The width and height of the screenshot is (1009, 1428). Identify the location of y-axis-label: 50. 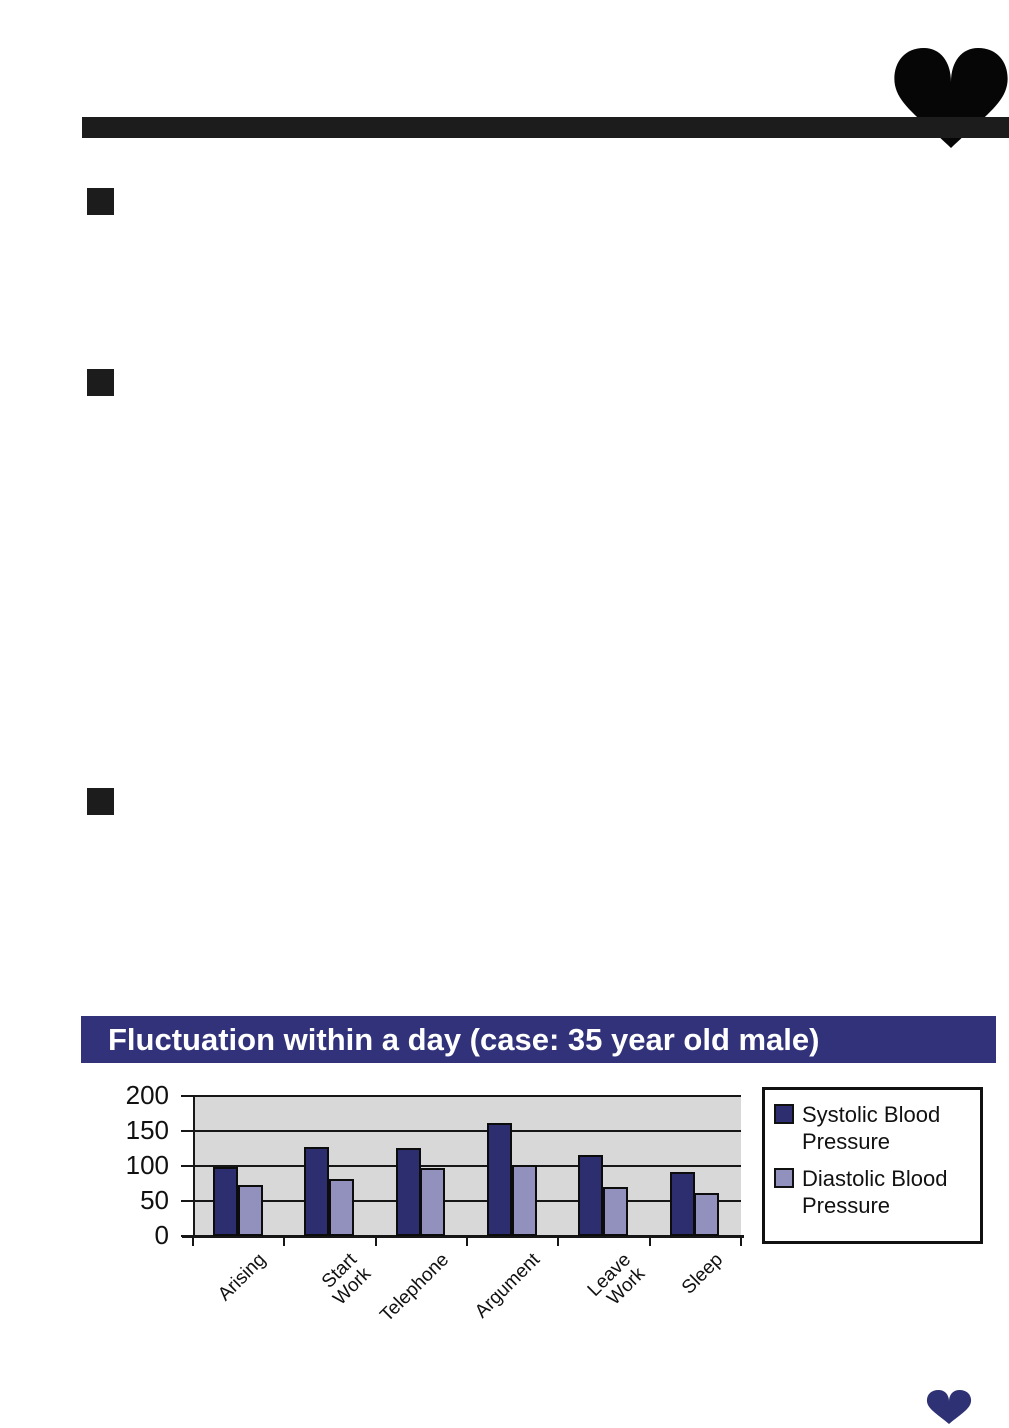
(154, 1200).